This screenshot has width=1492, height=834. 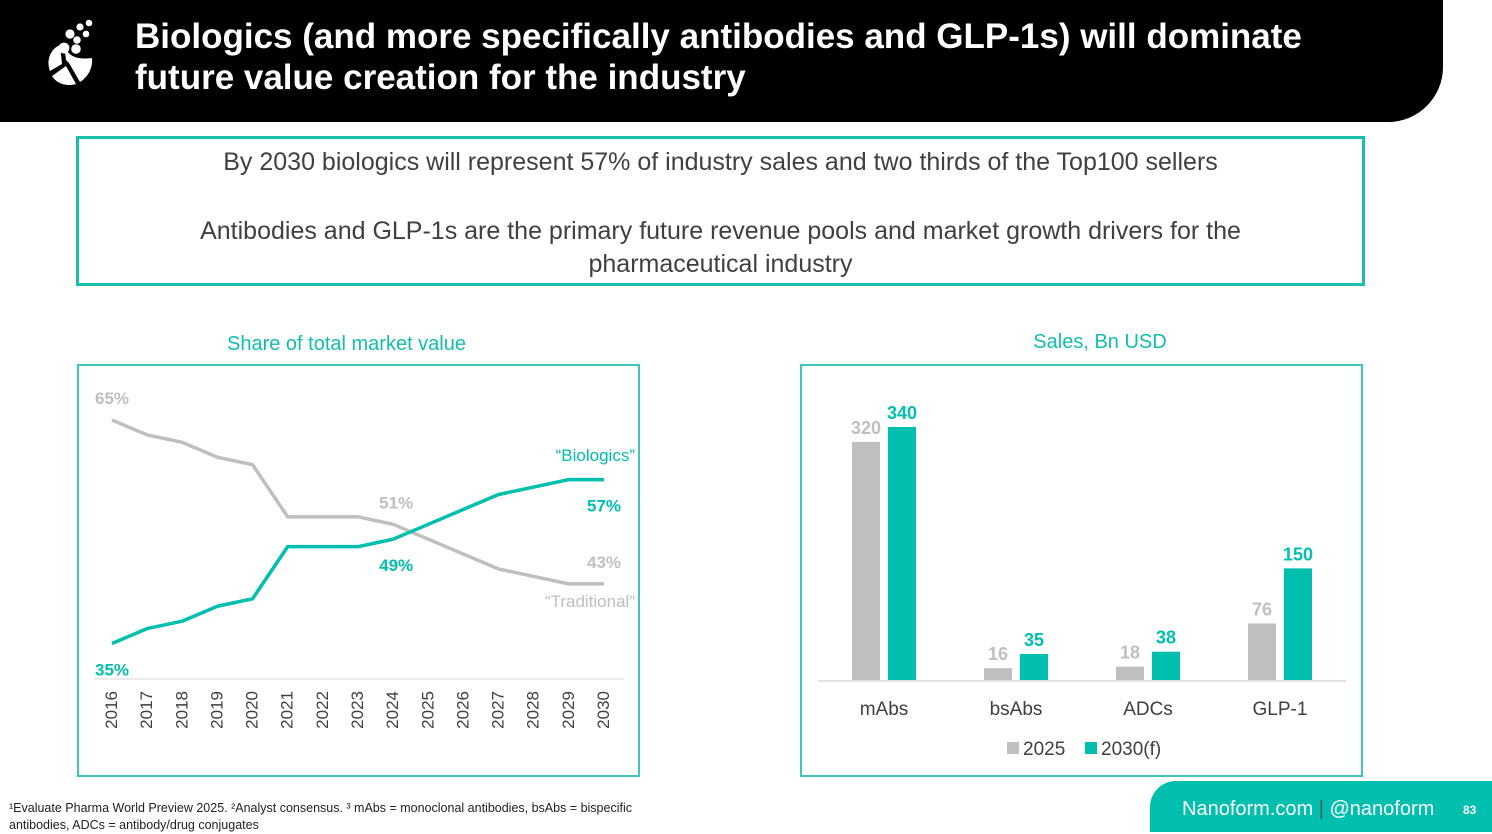 I want to click on x-tick-label: 2025, so click(x=427, y=710).